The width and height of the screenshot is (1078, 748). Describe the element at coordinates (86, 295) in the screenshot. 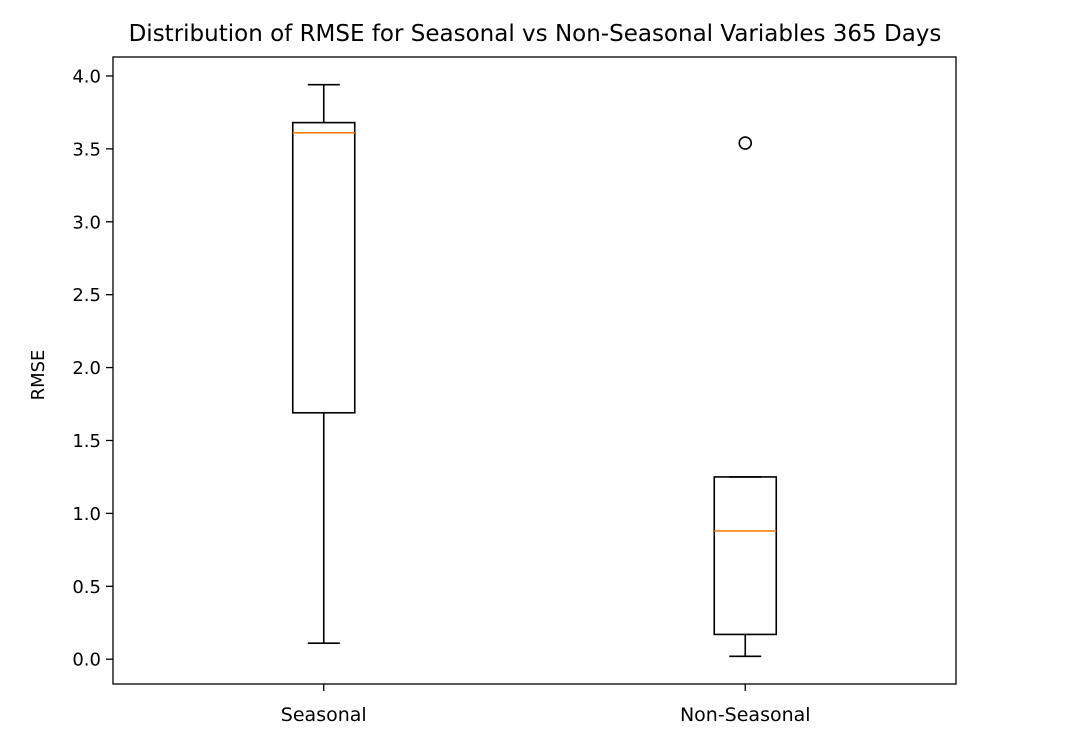

I see `y-tick-label: 2.5` at that location.